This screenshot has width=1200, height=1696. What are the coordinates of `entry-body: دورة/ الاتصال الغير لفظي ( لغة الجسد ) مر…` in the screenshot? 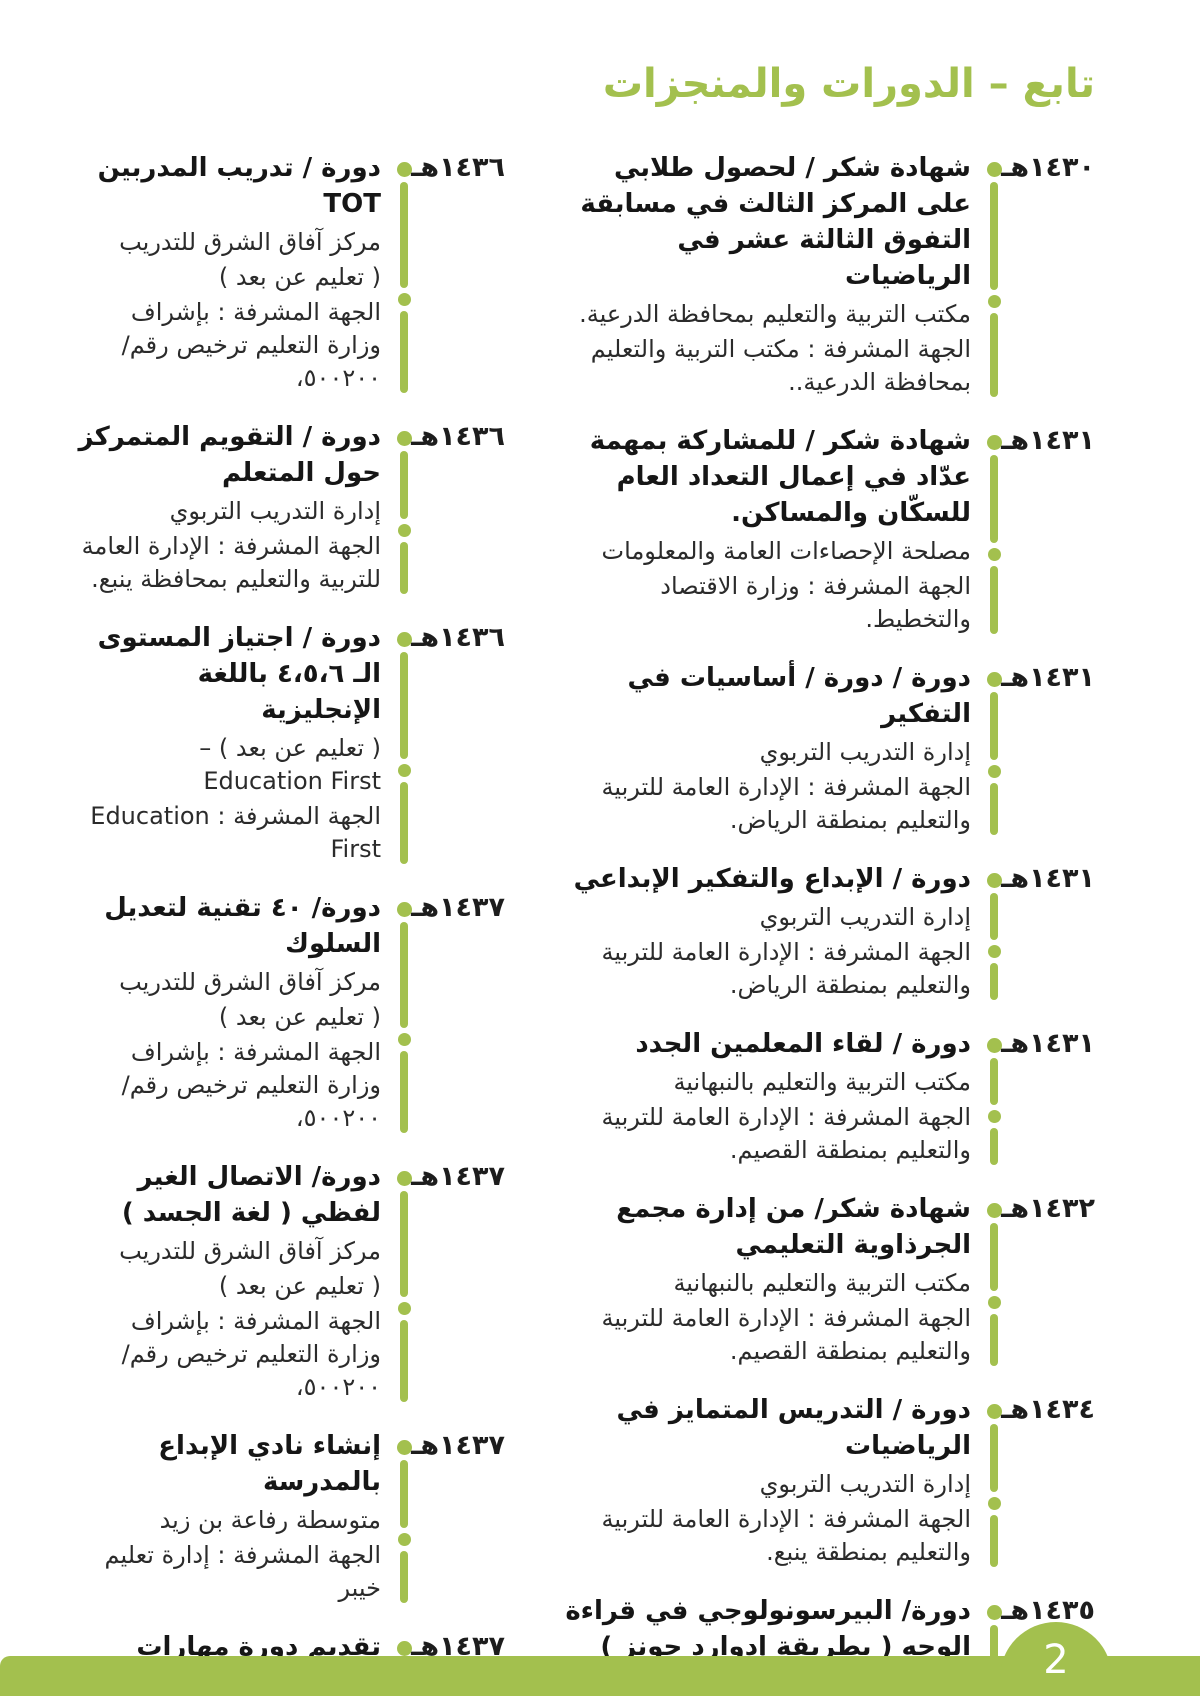 It's located at (227, 1281).